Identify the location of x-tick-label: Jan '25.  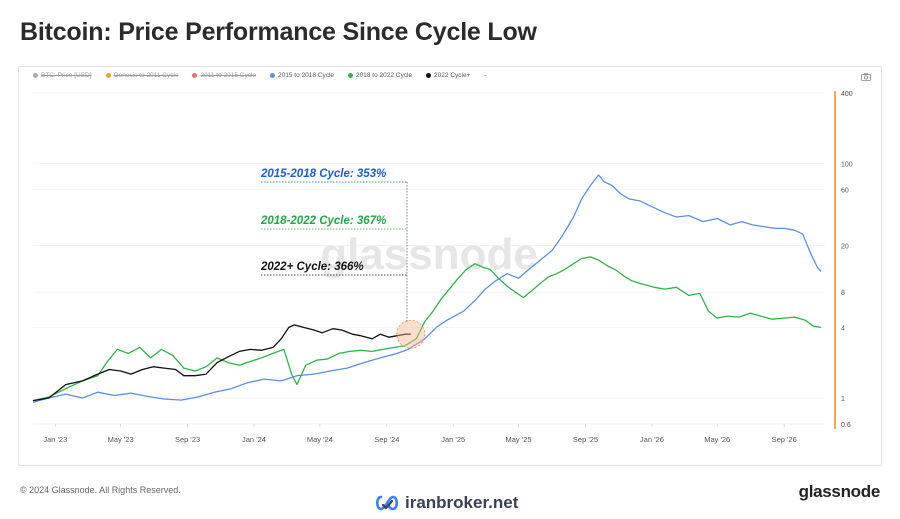
(453, 439).